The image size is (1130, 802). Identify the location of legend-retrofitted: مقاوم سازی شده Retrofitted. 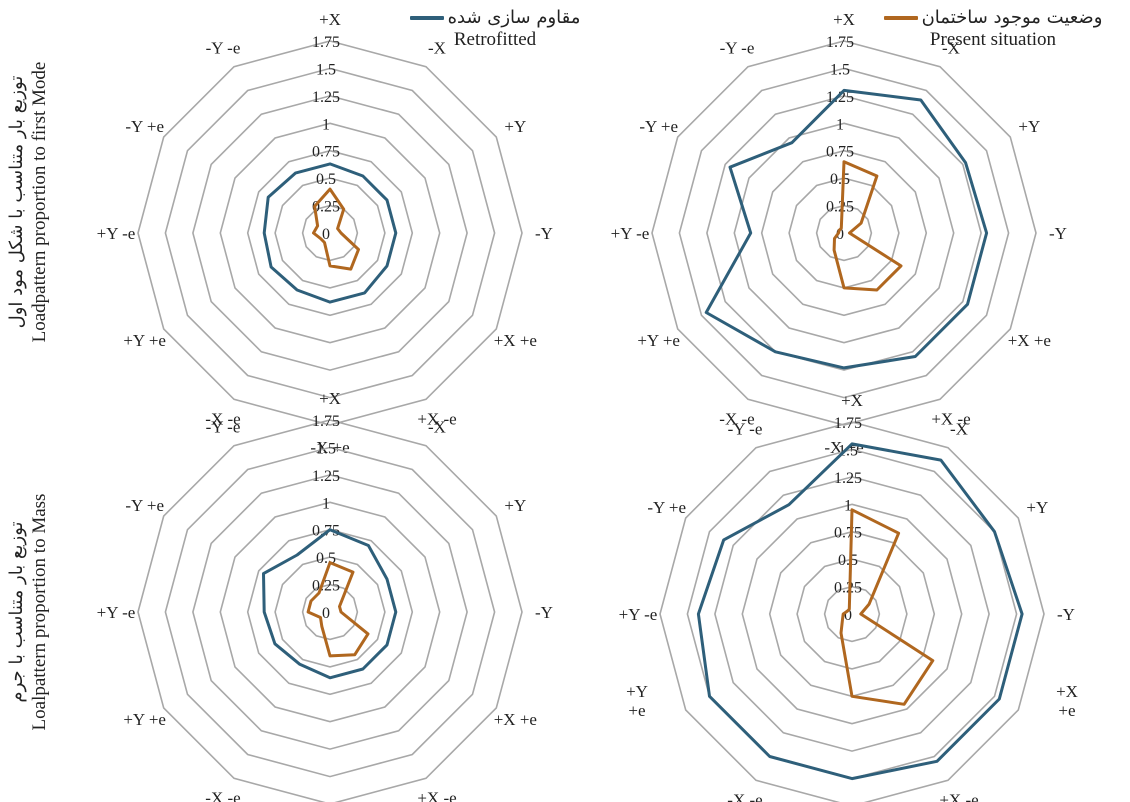
(495, 29).